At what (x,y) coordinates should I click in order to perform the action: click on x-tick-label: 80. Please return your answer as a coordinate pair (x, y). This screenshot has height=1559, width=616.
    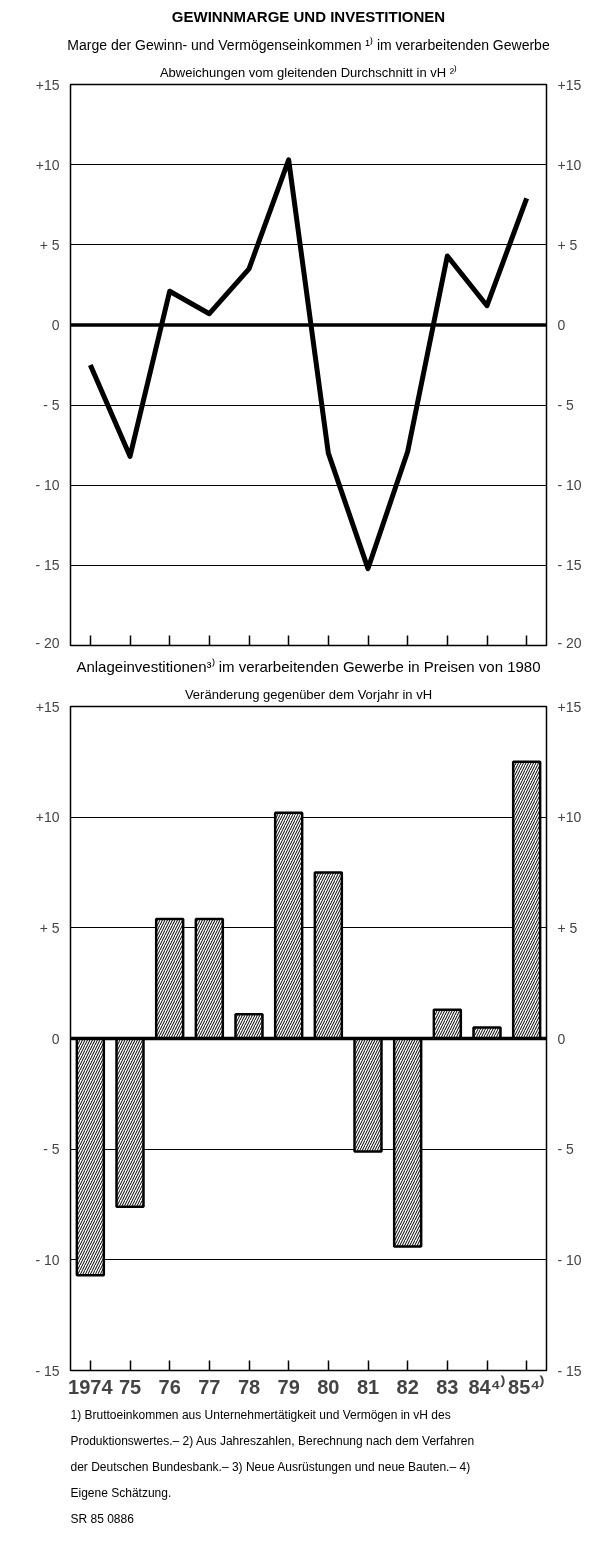
    Looking at the image, I should click on (328, 1386).